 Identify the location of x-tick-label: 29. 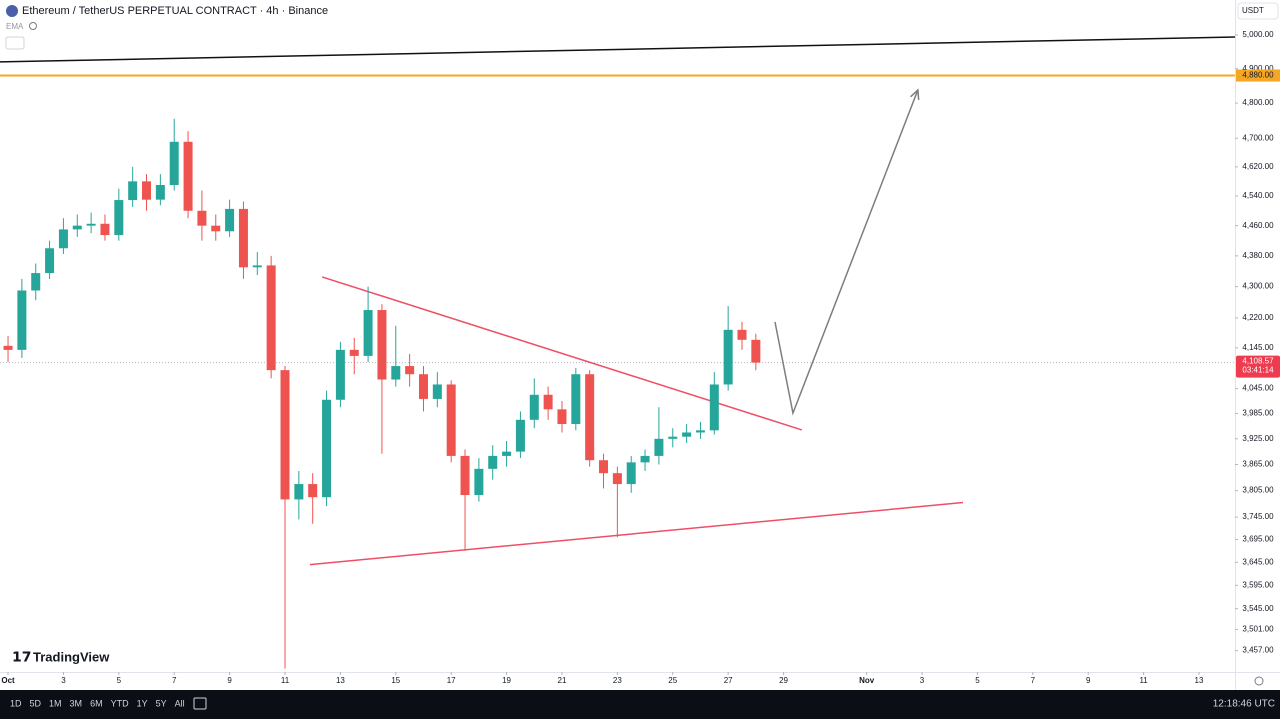
(783, 680).